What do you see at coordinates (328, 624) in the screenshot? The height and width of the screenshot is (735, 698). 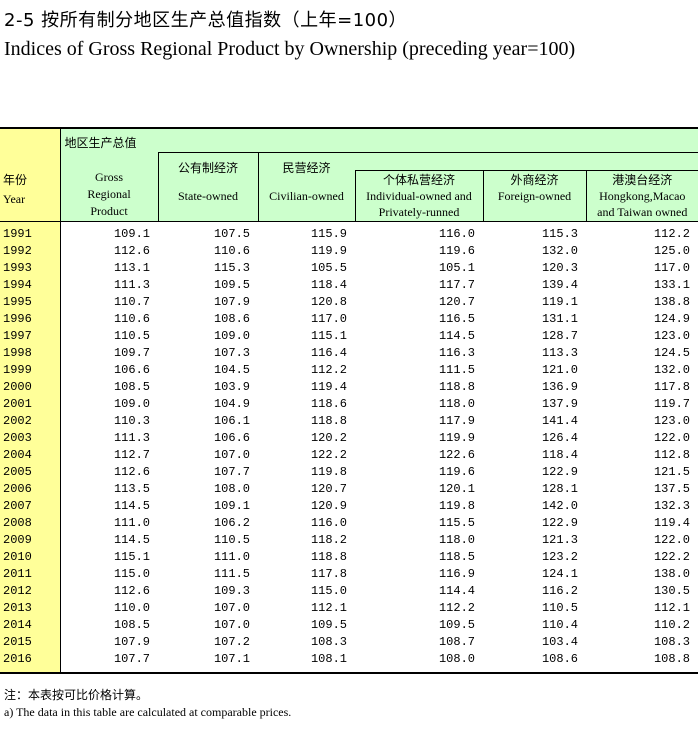 I see `cell-civilian: 109.5` at bounding box center [328, 624].